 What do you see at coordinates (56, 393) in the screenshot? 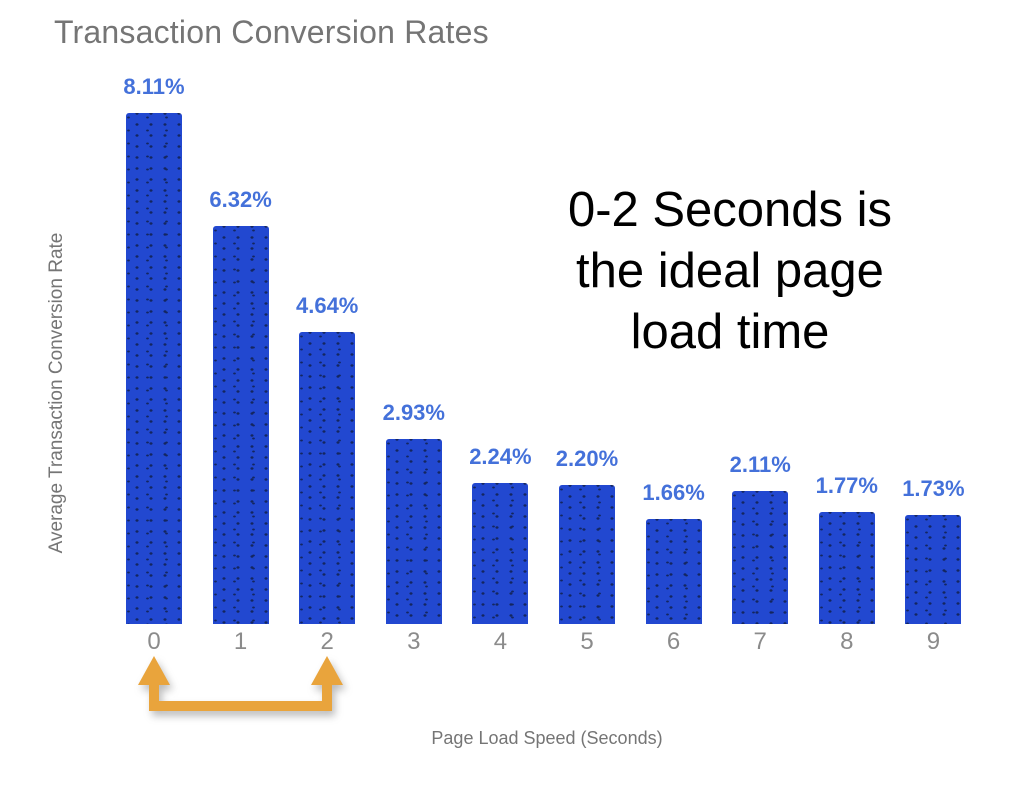
I see `y-axis-title: Average Transaction Conversion Rate` at bounding box center [56, 393].